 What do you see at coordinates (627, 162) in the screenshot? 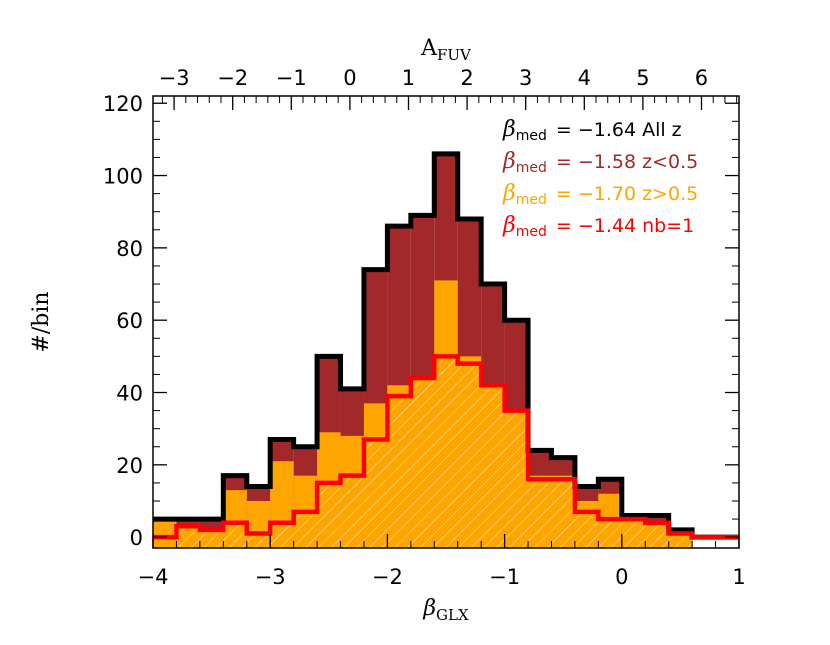
I see `legend-label-1: = −1.58 z<0.5` at bounding box center [627, 162].